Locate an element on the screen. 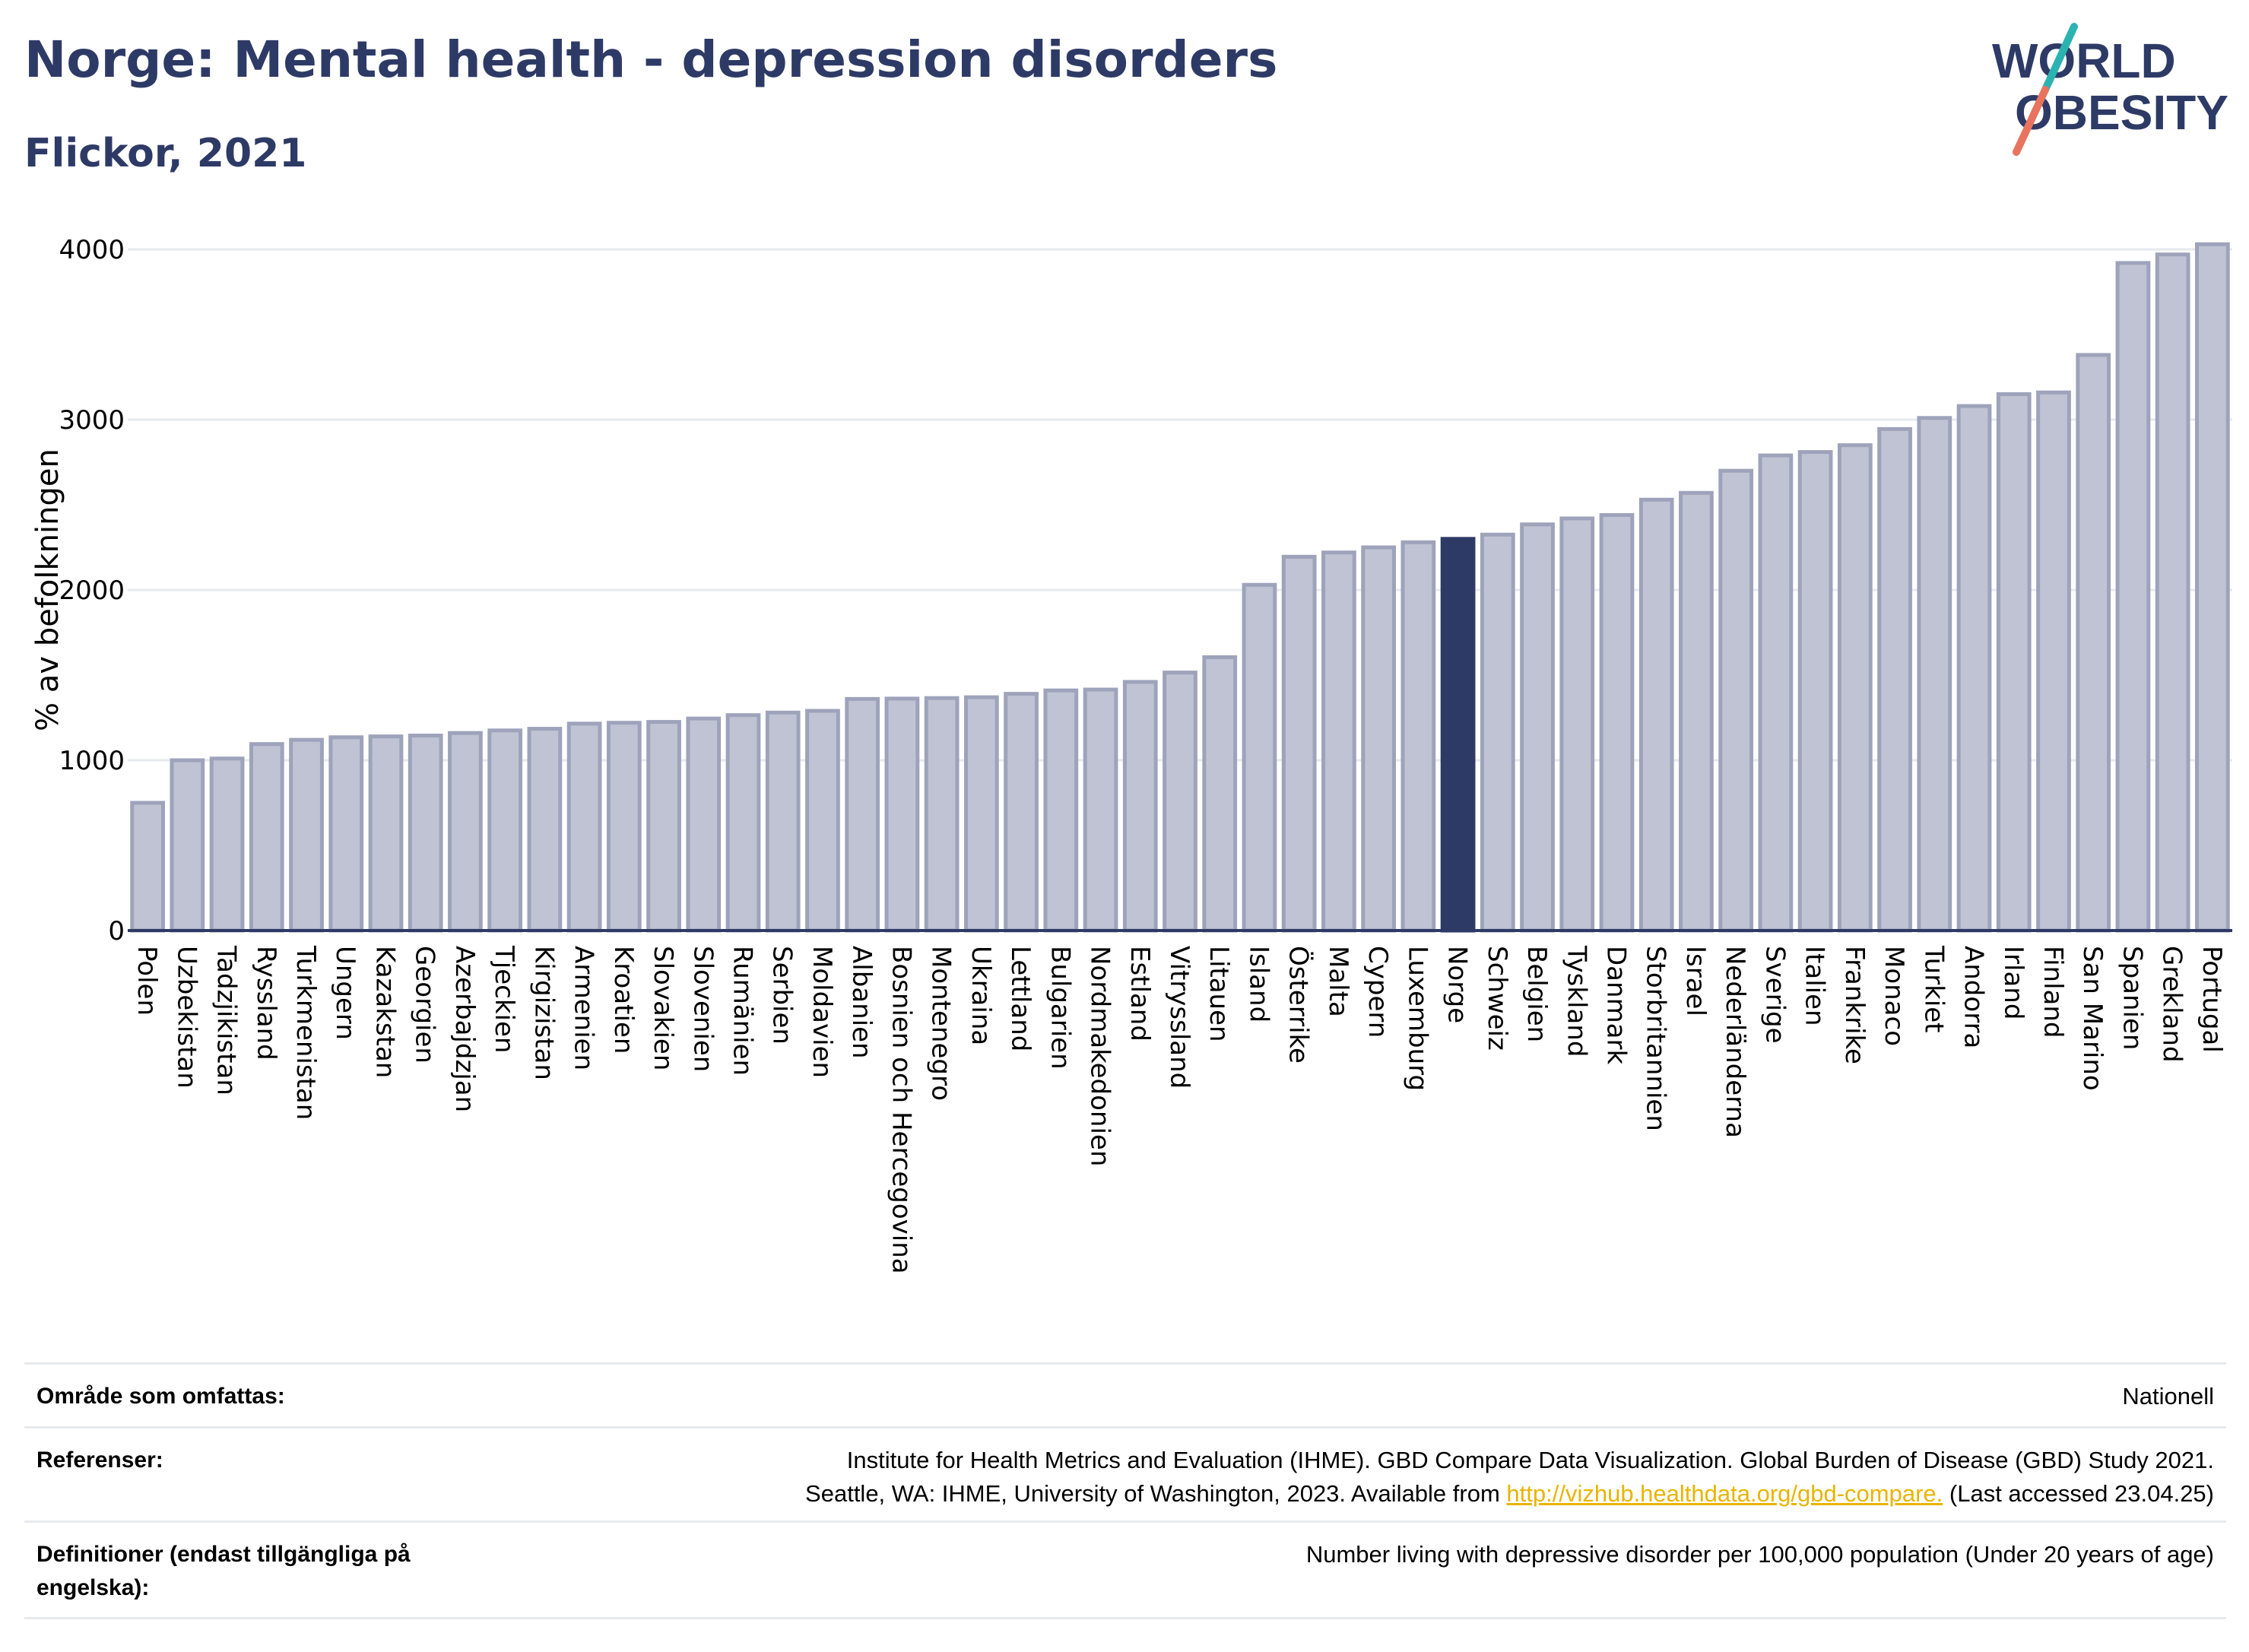  x-tick-label: Polen is located at coordinates (147, 981).